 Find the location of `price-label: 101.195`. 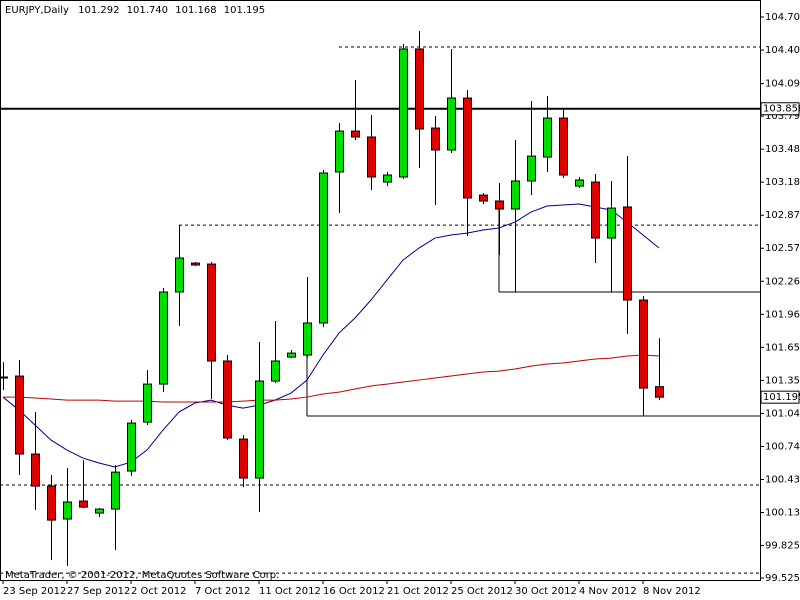

price-label: 101.195 is located at coordinates (781, 397).